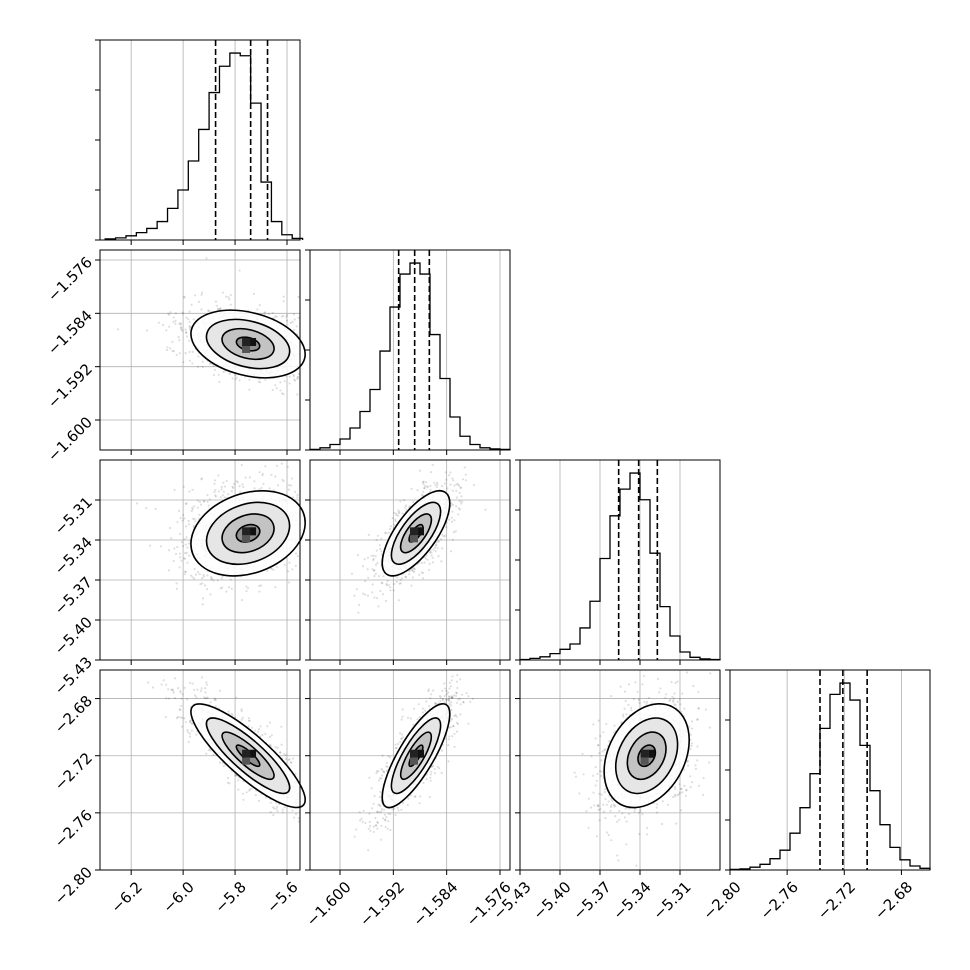 The width and height of the screenshot is (970, 970). I want to click on y-tick-label: −2.68, so click(73, 714).